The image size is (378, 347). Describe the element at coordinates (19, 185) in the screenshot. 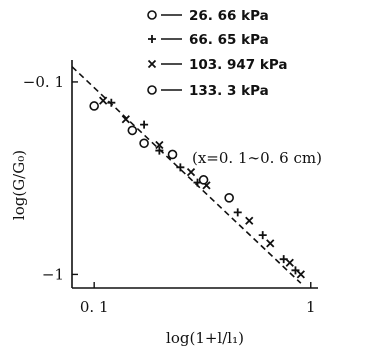

I see `y-axis-label: log(G/G₀)` at that location.